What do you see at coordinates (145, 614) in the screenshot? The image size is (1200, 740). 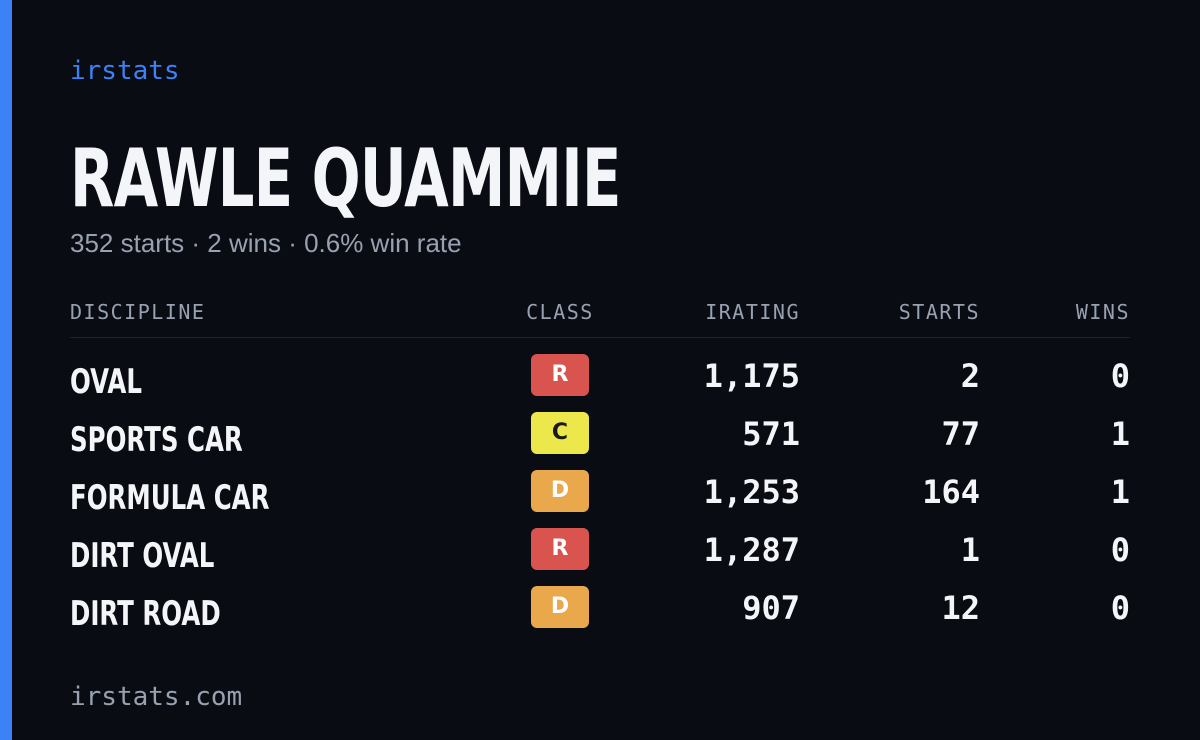 I see `discipline: DIRT ROAD` at bounding box center [145, 614].